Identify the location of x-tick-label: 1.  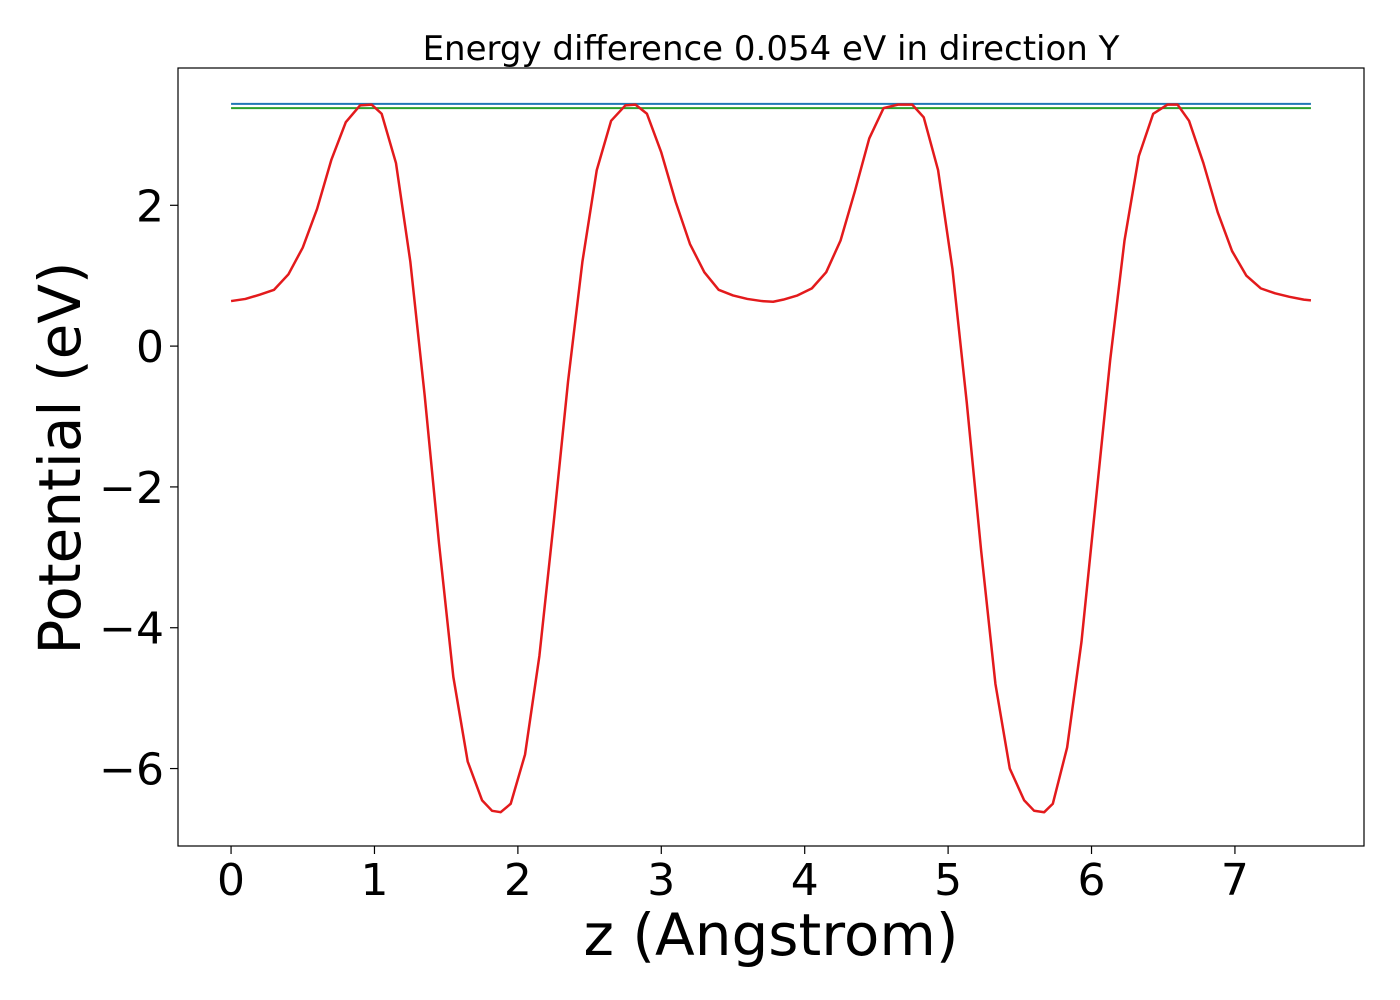
(374, 880).